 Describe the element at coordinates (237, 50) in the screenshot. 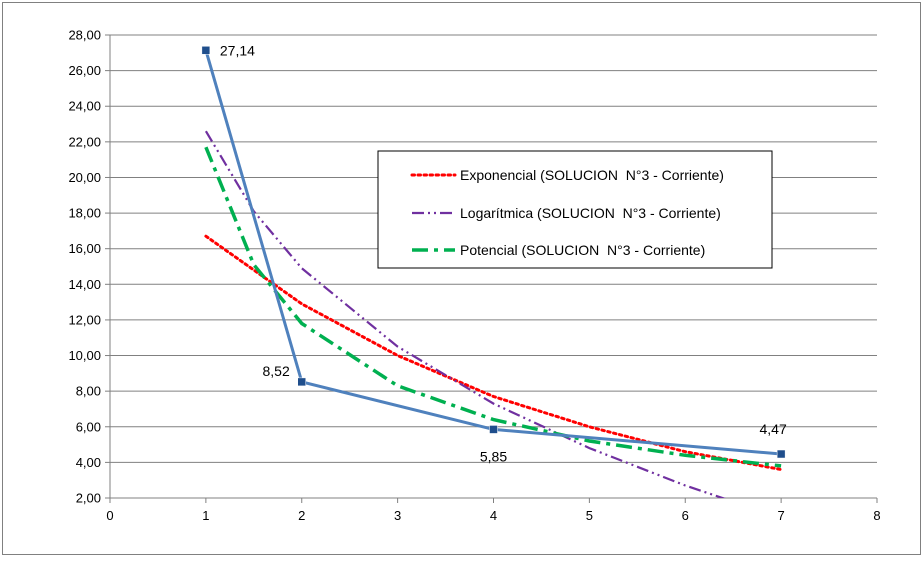

I see `data-label: 27,14` at that location.